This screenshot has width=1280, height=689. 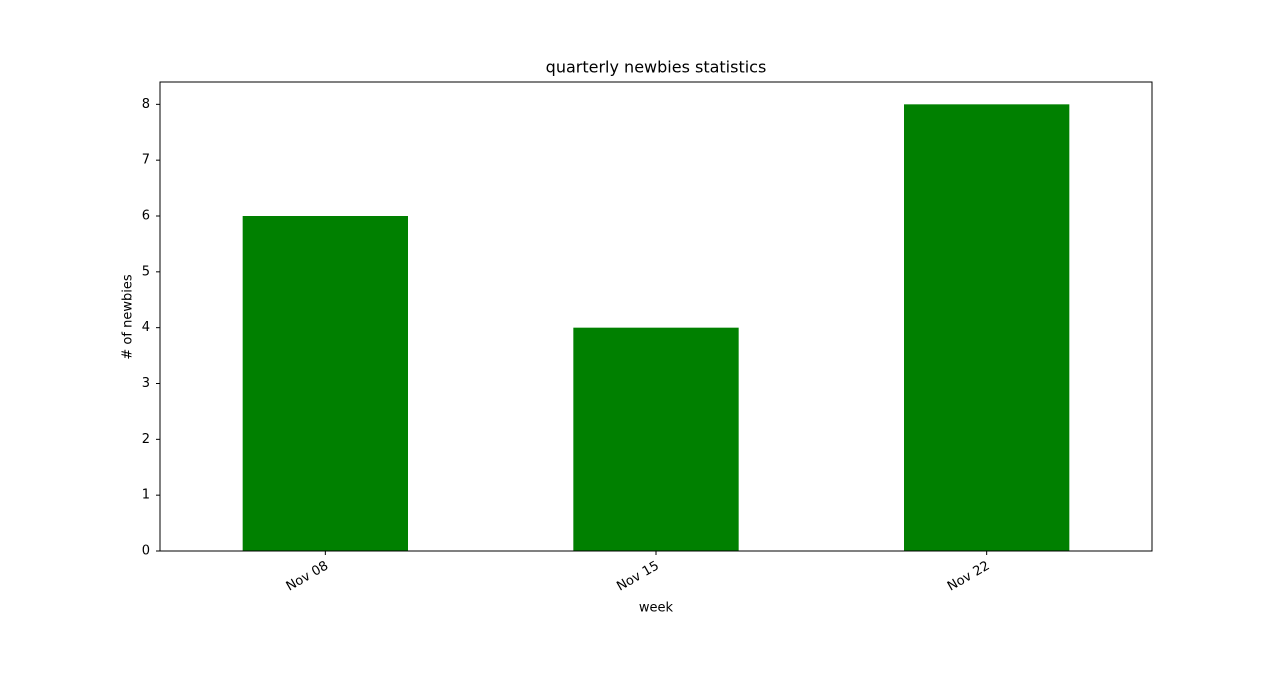 I want to click on x-axis-label: week, so click(x=656, y=608).